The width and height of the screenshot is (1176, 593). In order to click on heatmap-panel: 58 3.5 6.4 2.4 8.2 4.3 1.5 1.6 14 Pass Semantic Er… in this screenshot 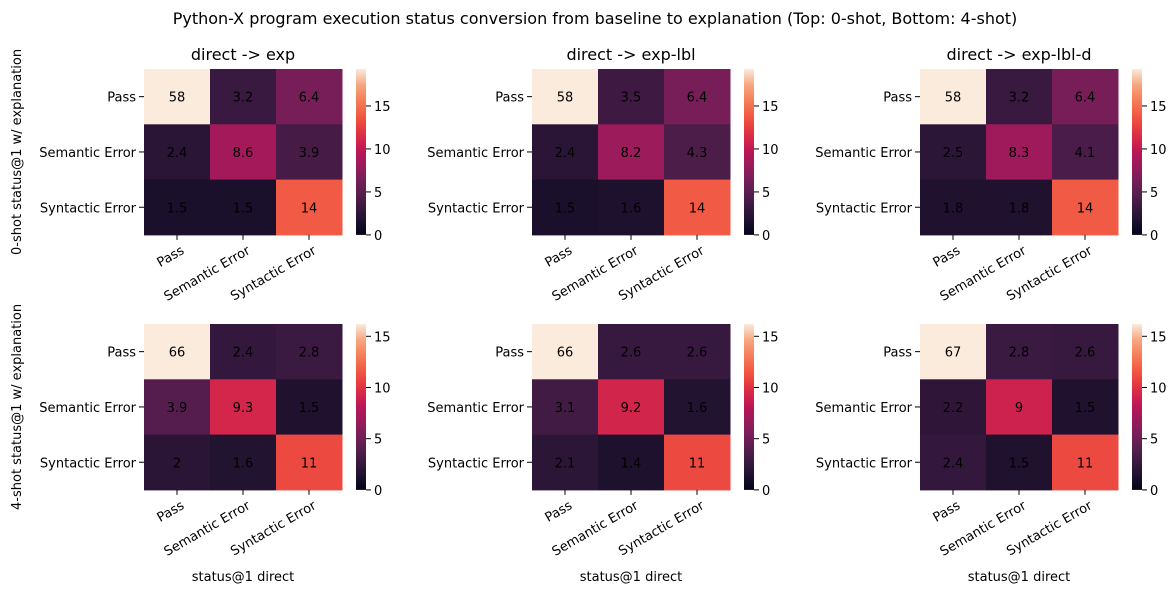, I will do `click(602, 175)`.